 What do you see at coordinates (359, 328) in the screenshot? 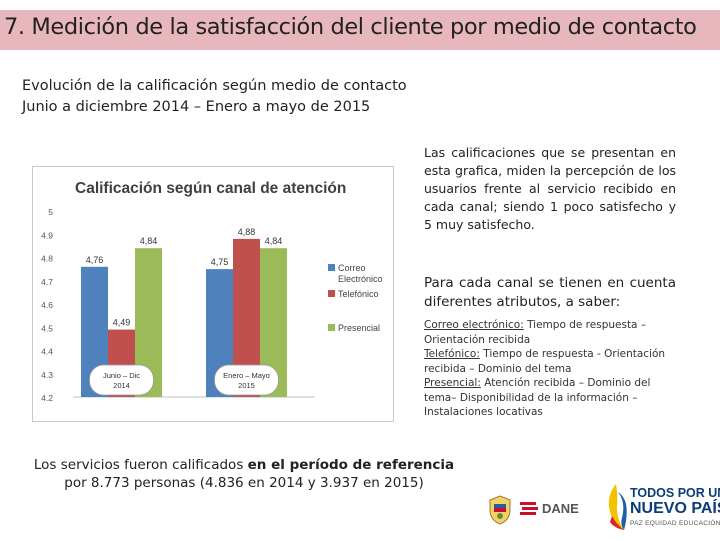
I see `legend-label: Presencial` at bounding box center [359, 328].